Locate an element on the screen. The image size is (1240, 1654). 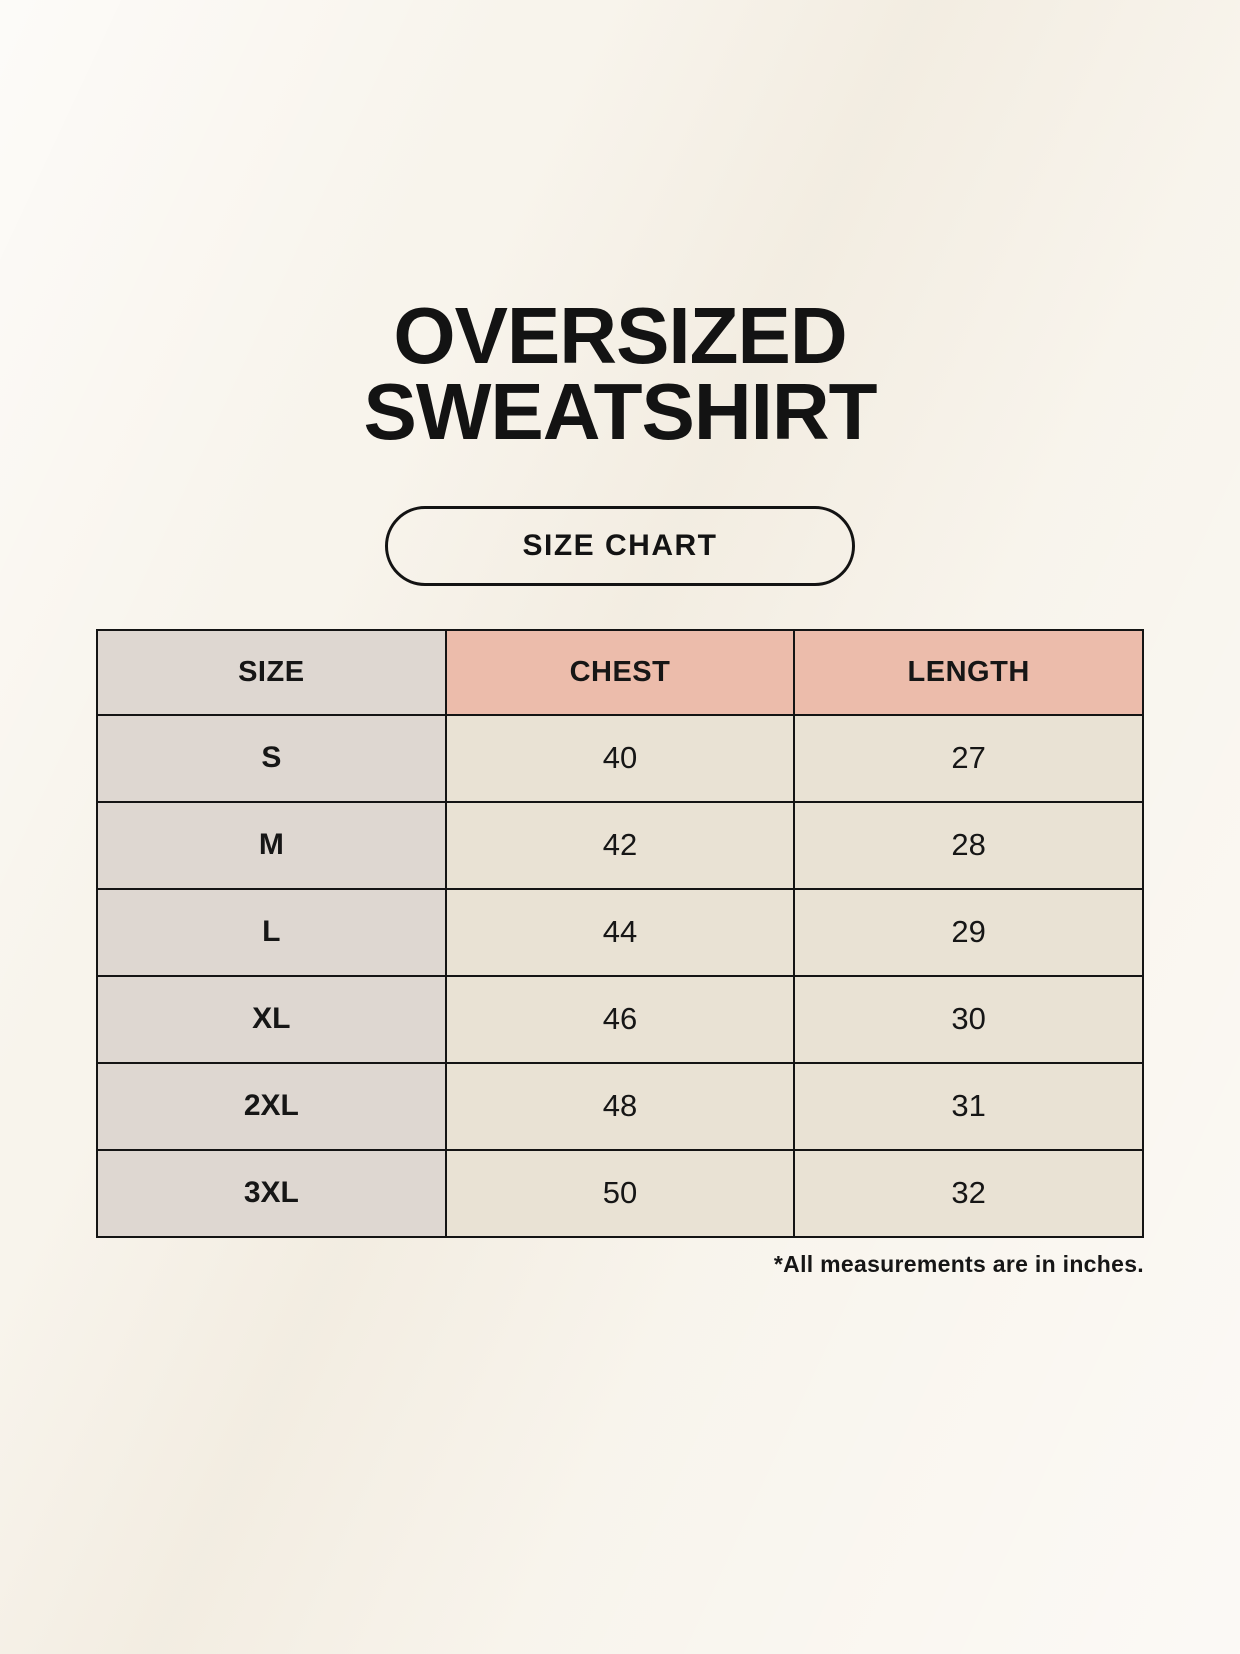
chest-value: 44 is located at coordinates (620, 932).